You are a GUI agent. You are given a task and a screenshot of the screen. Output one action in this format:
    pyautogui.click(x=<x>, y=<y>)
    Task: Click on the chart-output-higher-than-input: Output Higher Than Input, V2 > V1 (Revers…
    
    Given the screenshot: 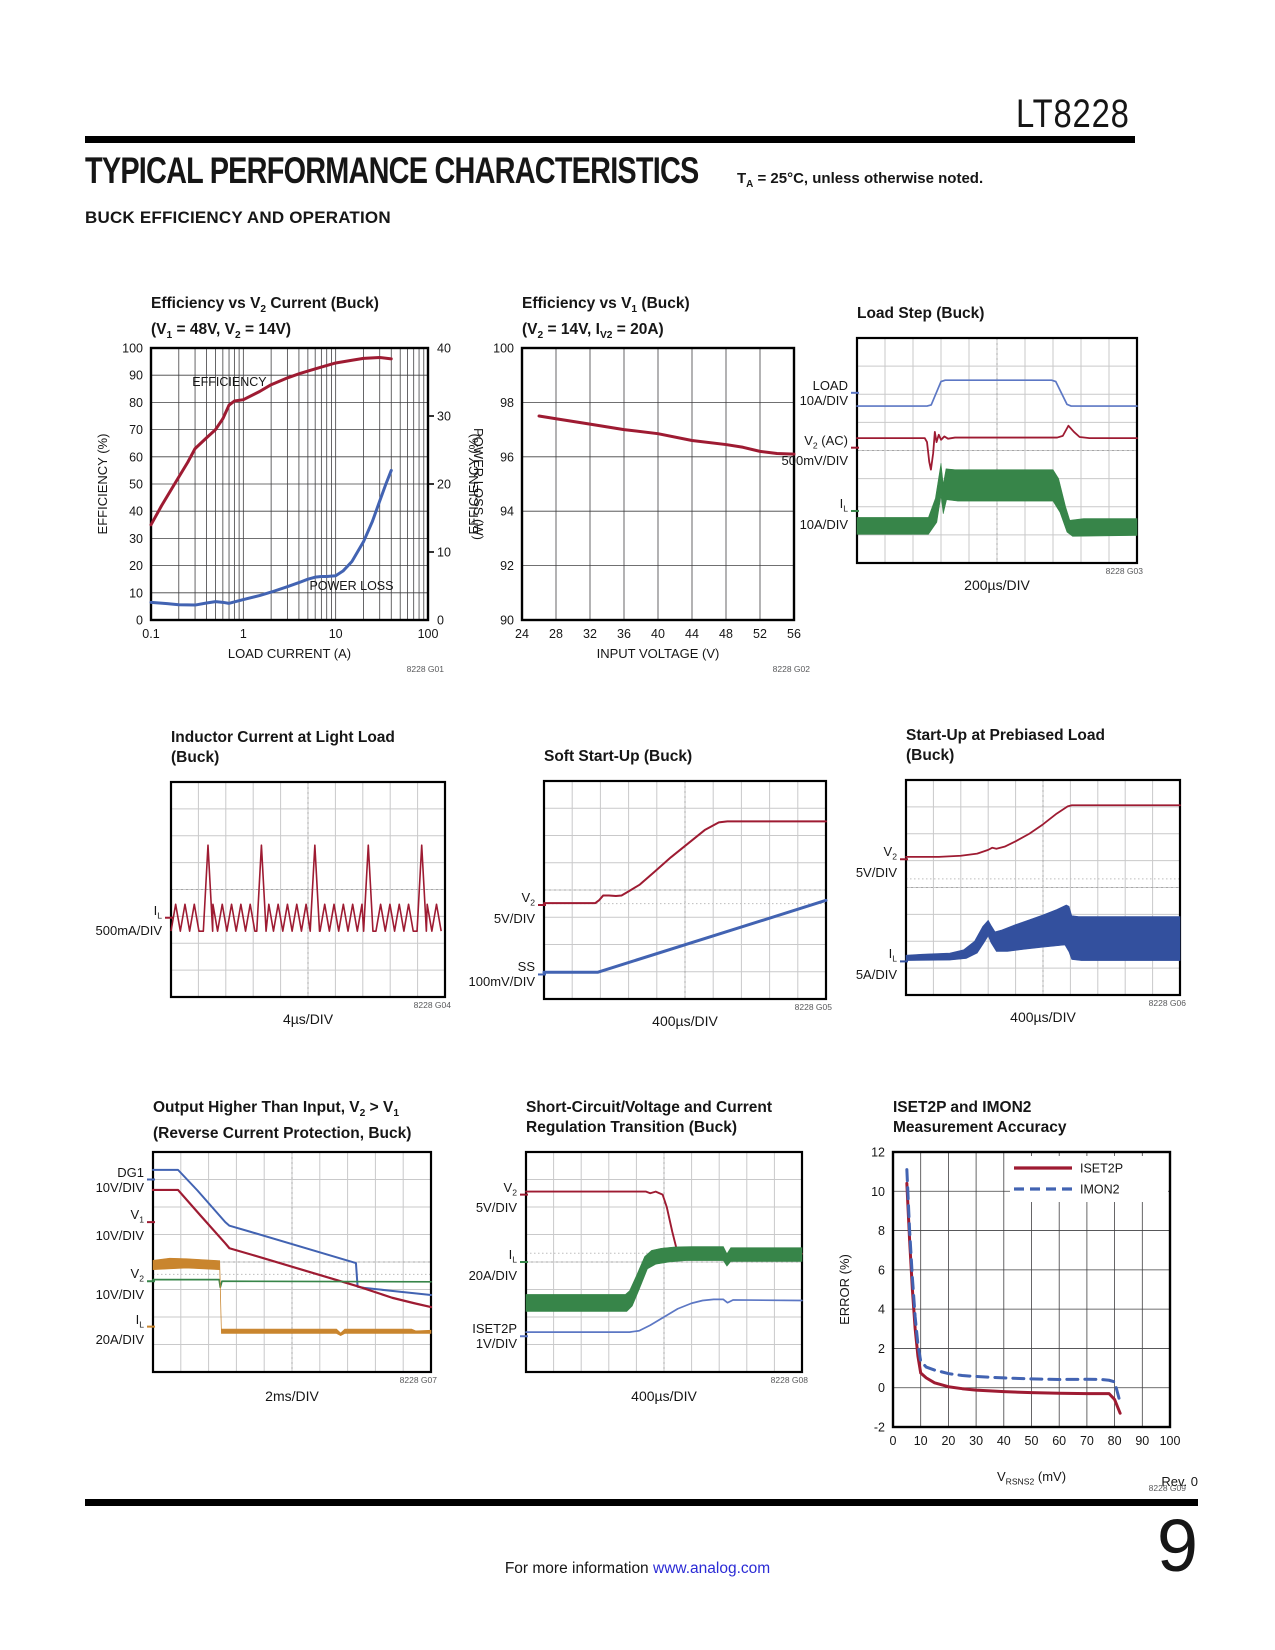 What is the action you would take?
    pyautogui.click(x=274, y=1230)
    